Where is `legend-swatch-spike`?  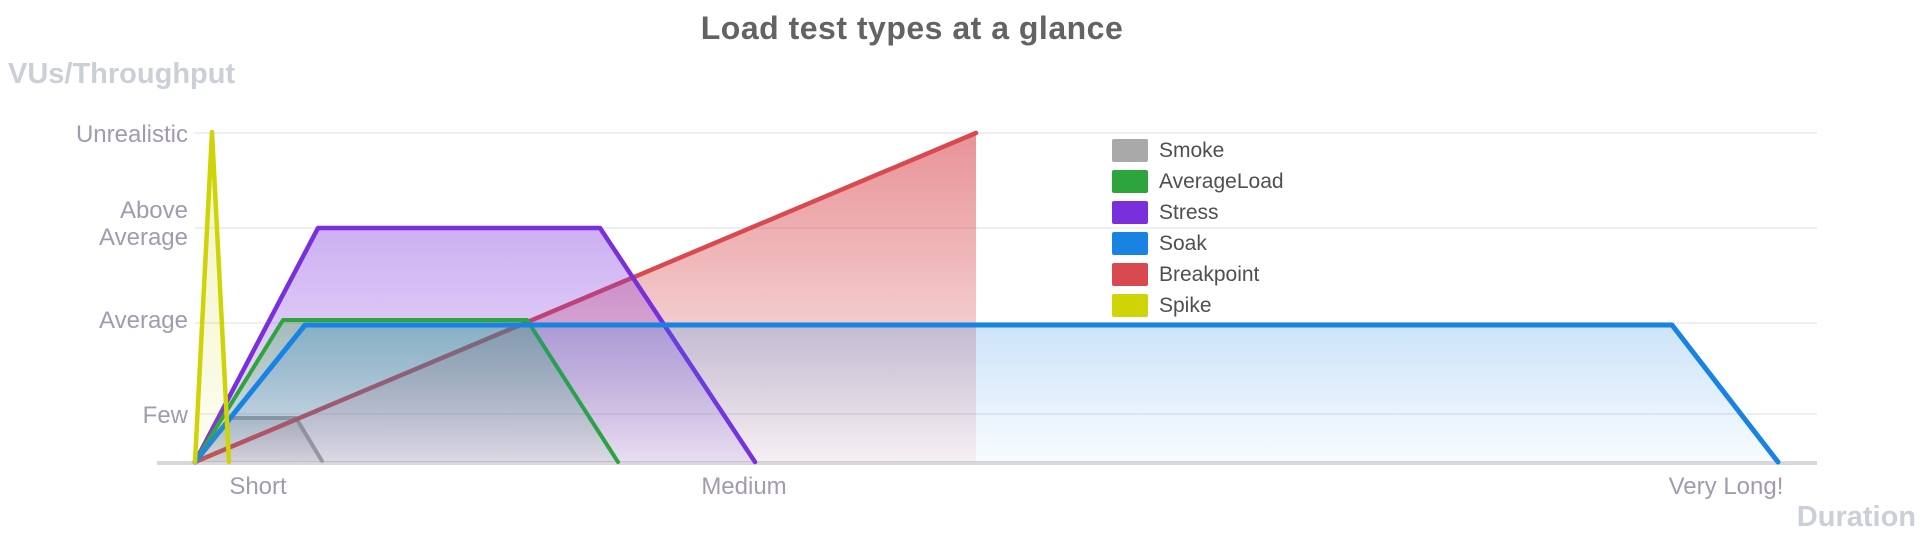 legend-swatch-spike is located at coordinates (1130, 305).